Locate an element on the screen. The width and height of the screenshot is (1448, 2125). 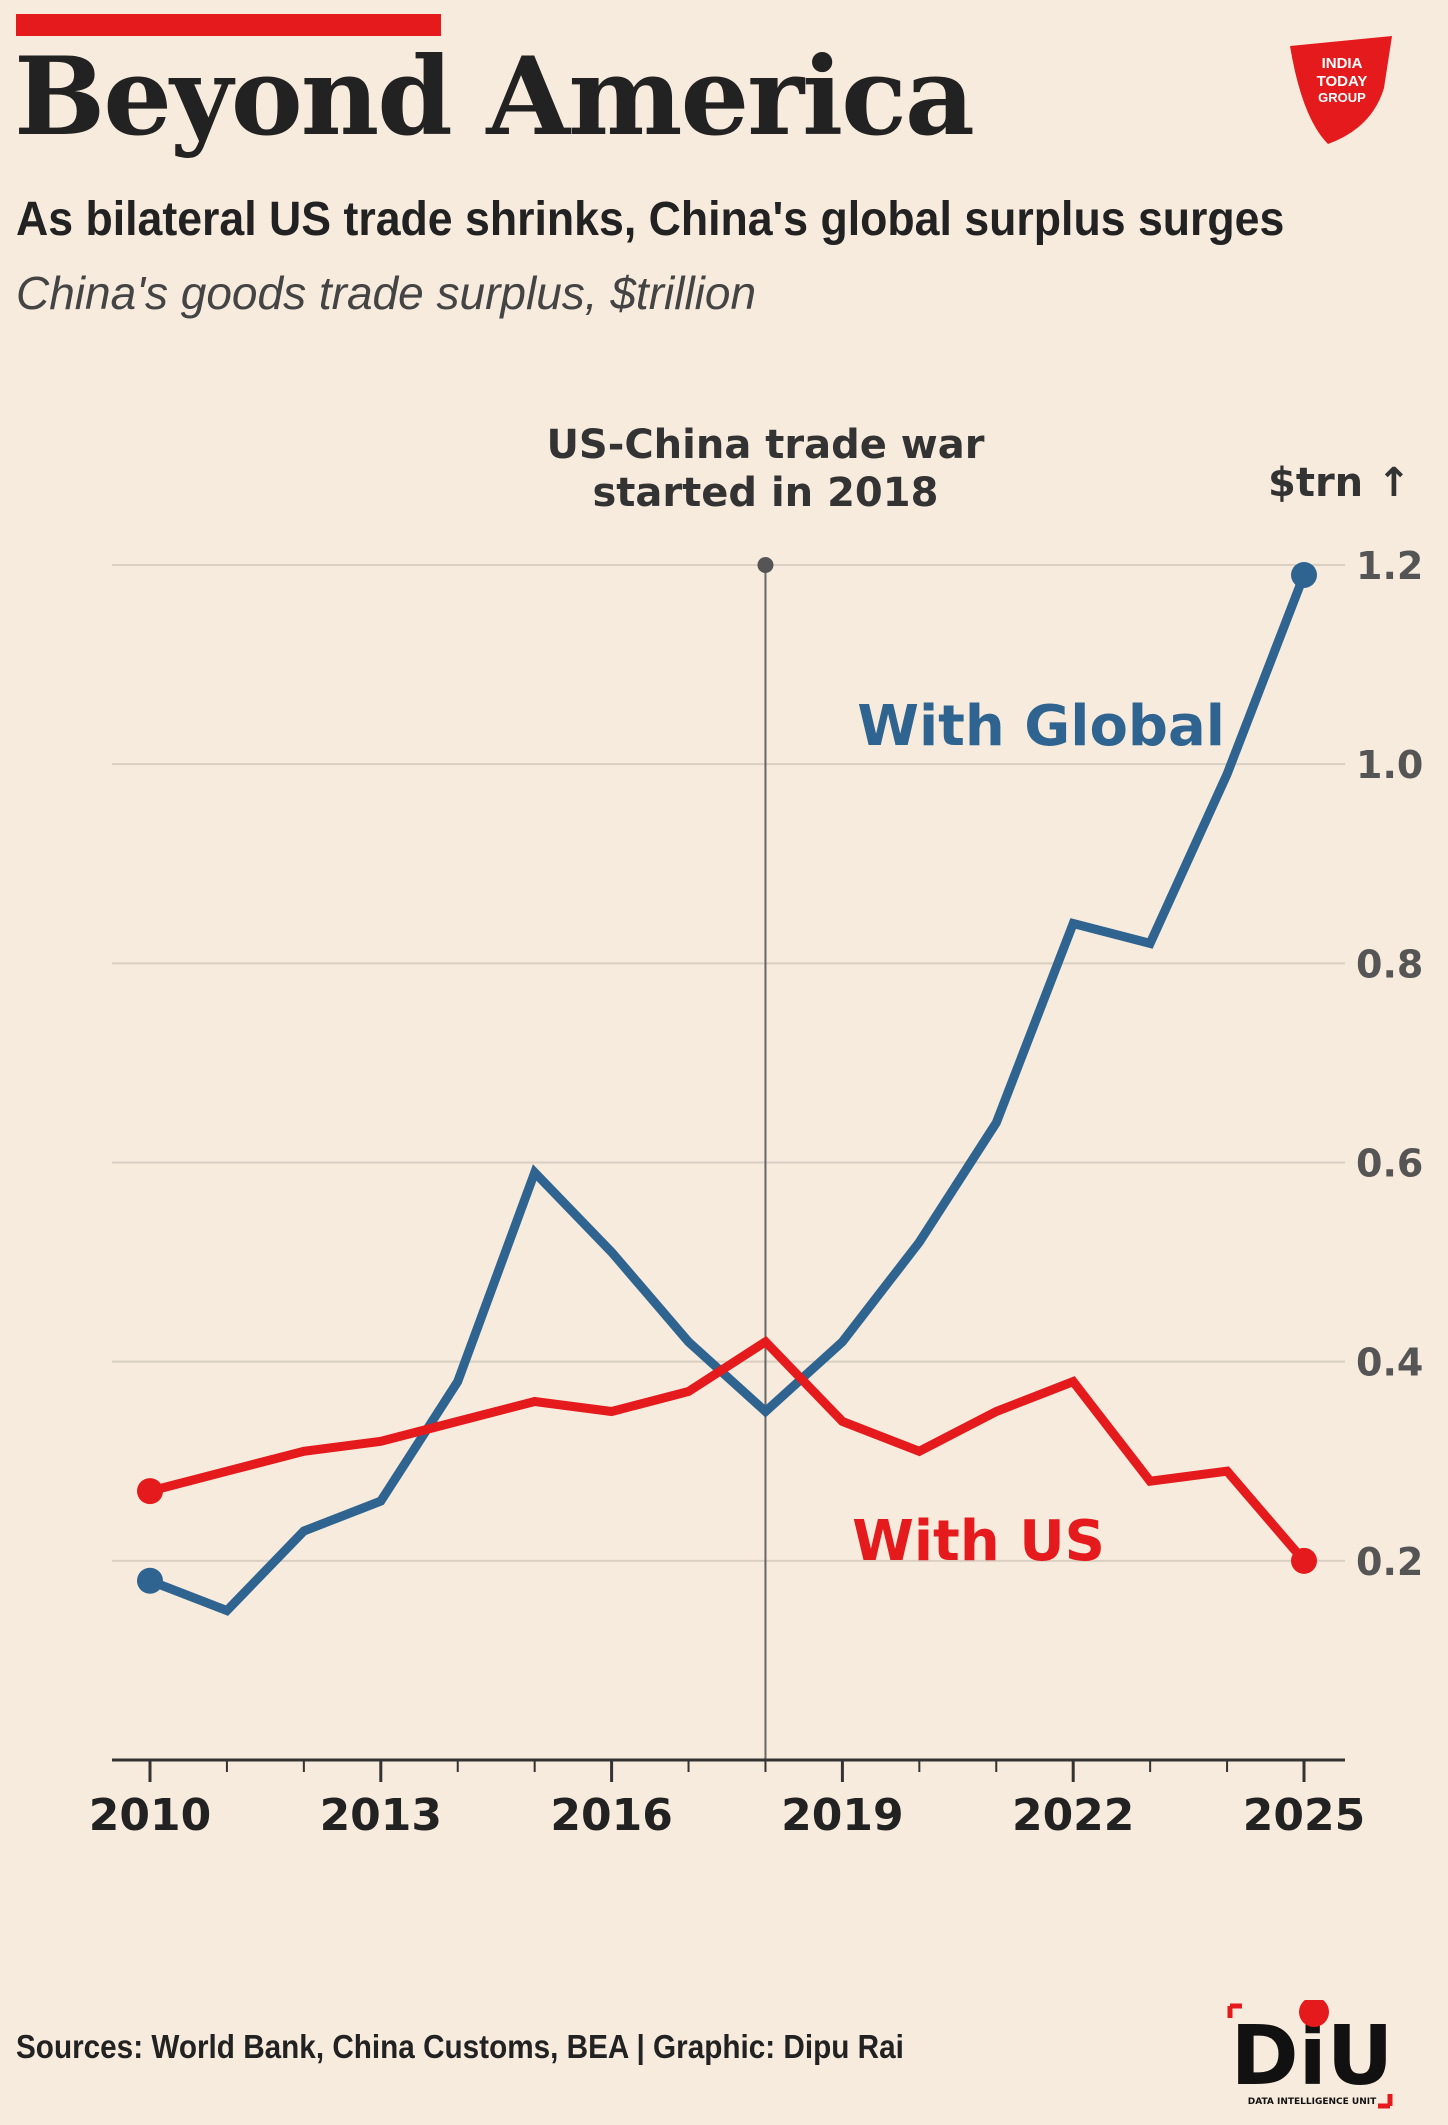
series-label-with-us: With US is located at coordinates (978, 1541).